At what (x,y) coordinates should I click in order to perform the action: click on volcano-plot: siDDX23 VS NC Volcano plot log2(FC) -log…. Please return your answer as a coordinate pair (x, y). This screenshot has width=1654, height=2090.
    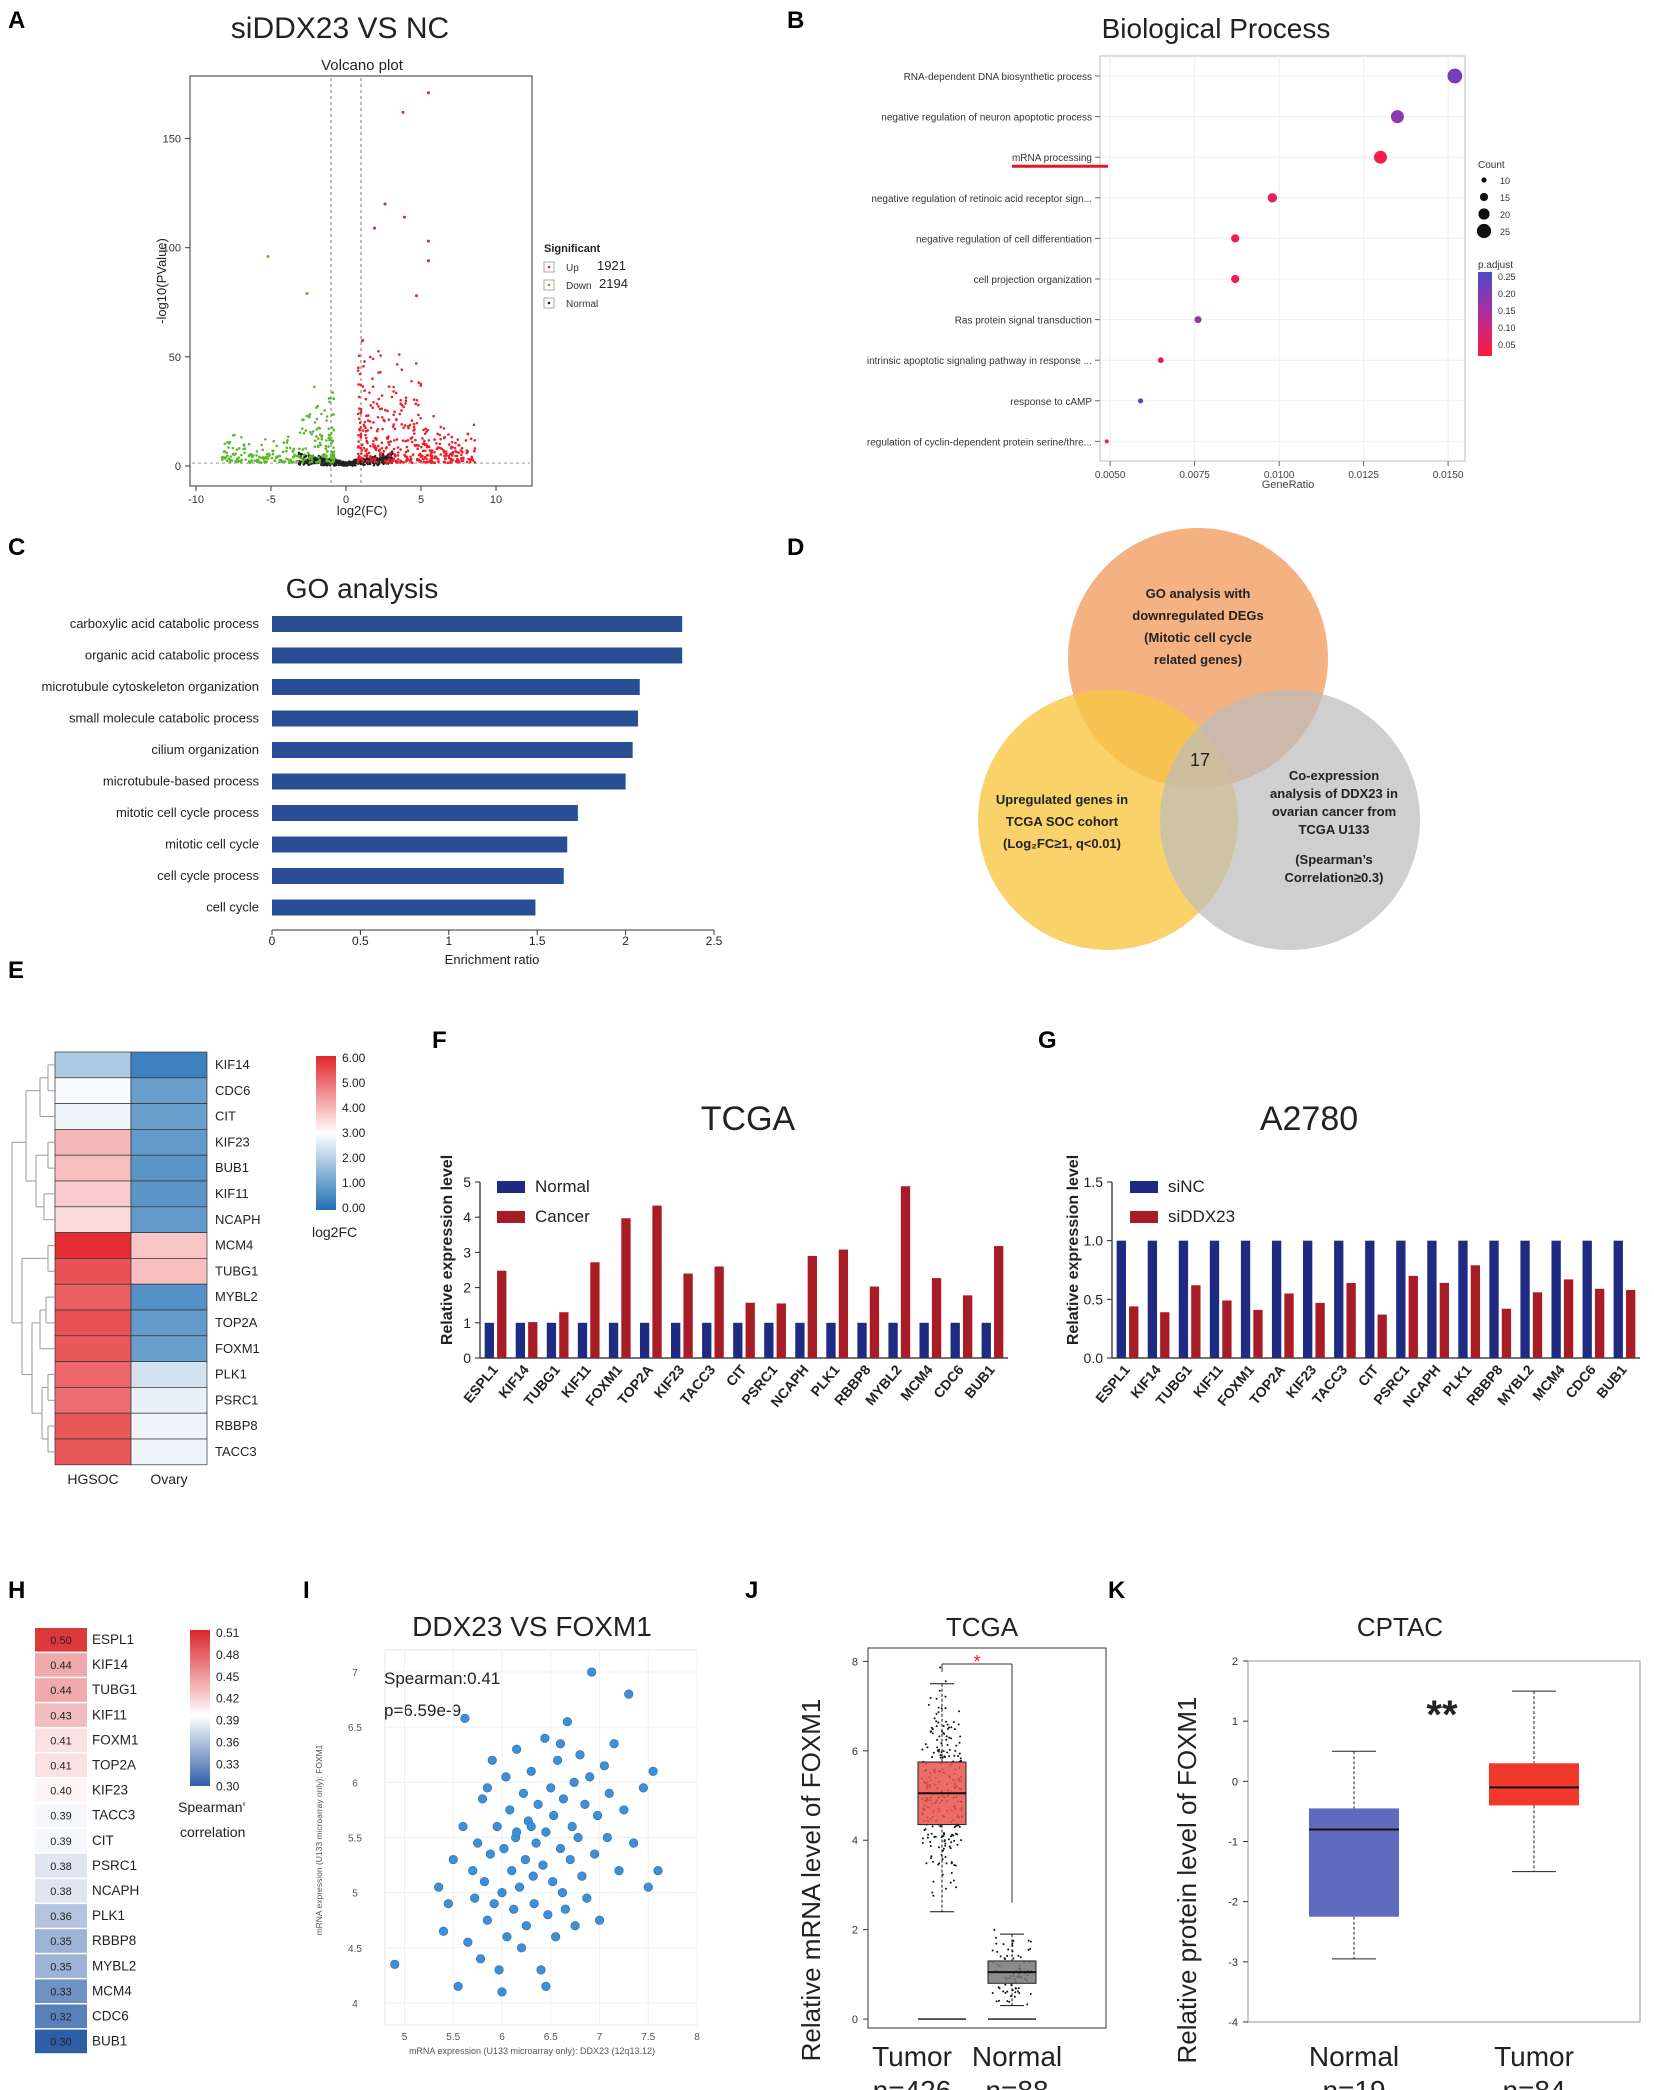
    Looking at the image, I should click on (391, 265).